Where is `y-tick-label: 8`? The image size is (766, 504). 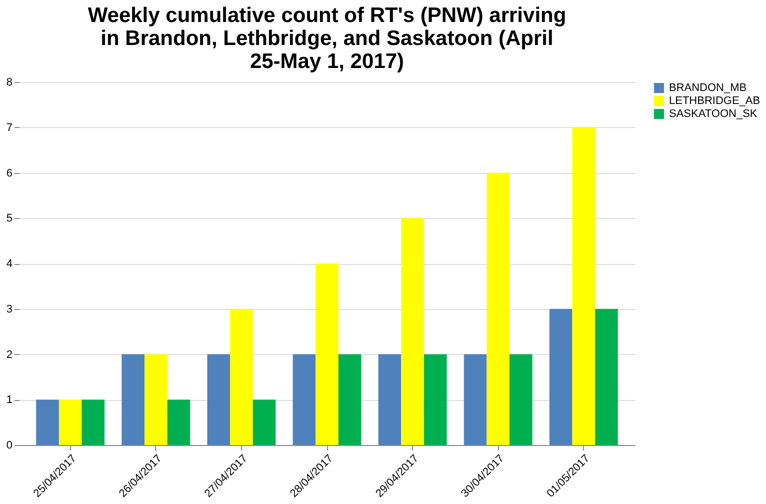 y-tick-label: 8 is located at coordinates (9, 82).